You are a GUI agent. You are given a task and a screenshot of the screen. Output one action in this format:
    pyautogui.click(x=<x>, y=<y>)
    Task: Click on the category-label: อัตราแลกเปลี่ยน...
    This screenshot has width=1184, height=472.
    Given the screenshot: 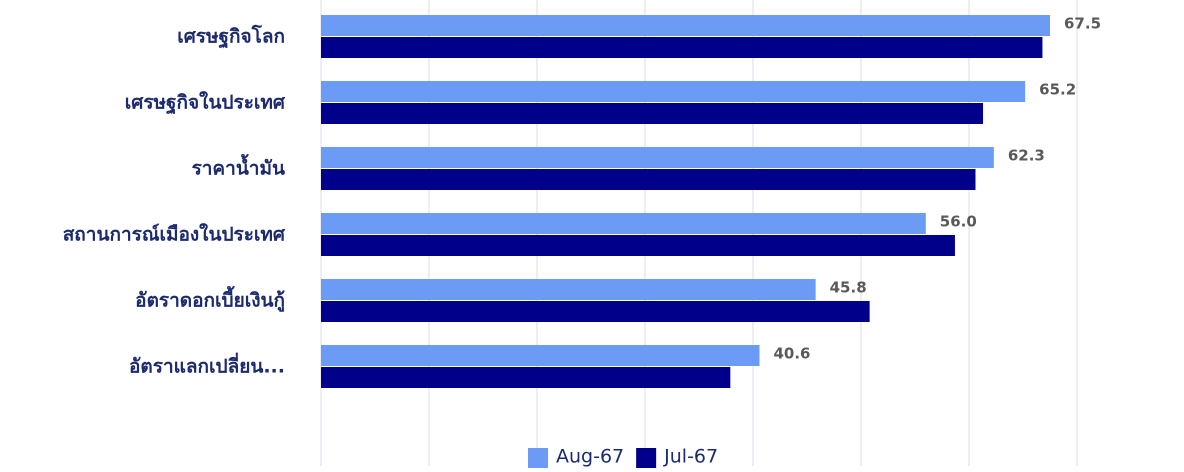 What is the action you would take?
    pyautogui.click(x=207, y=365)
    